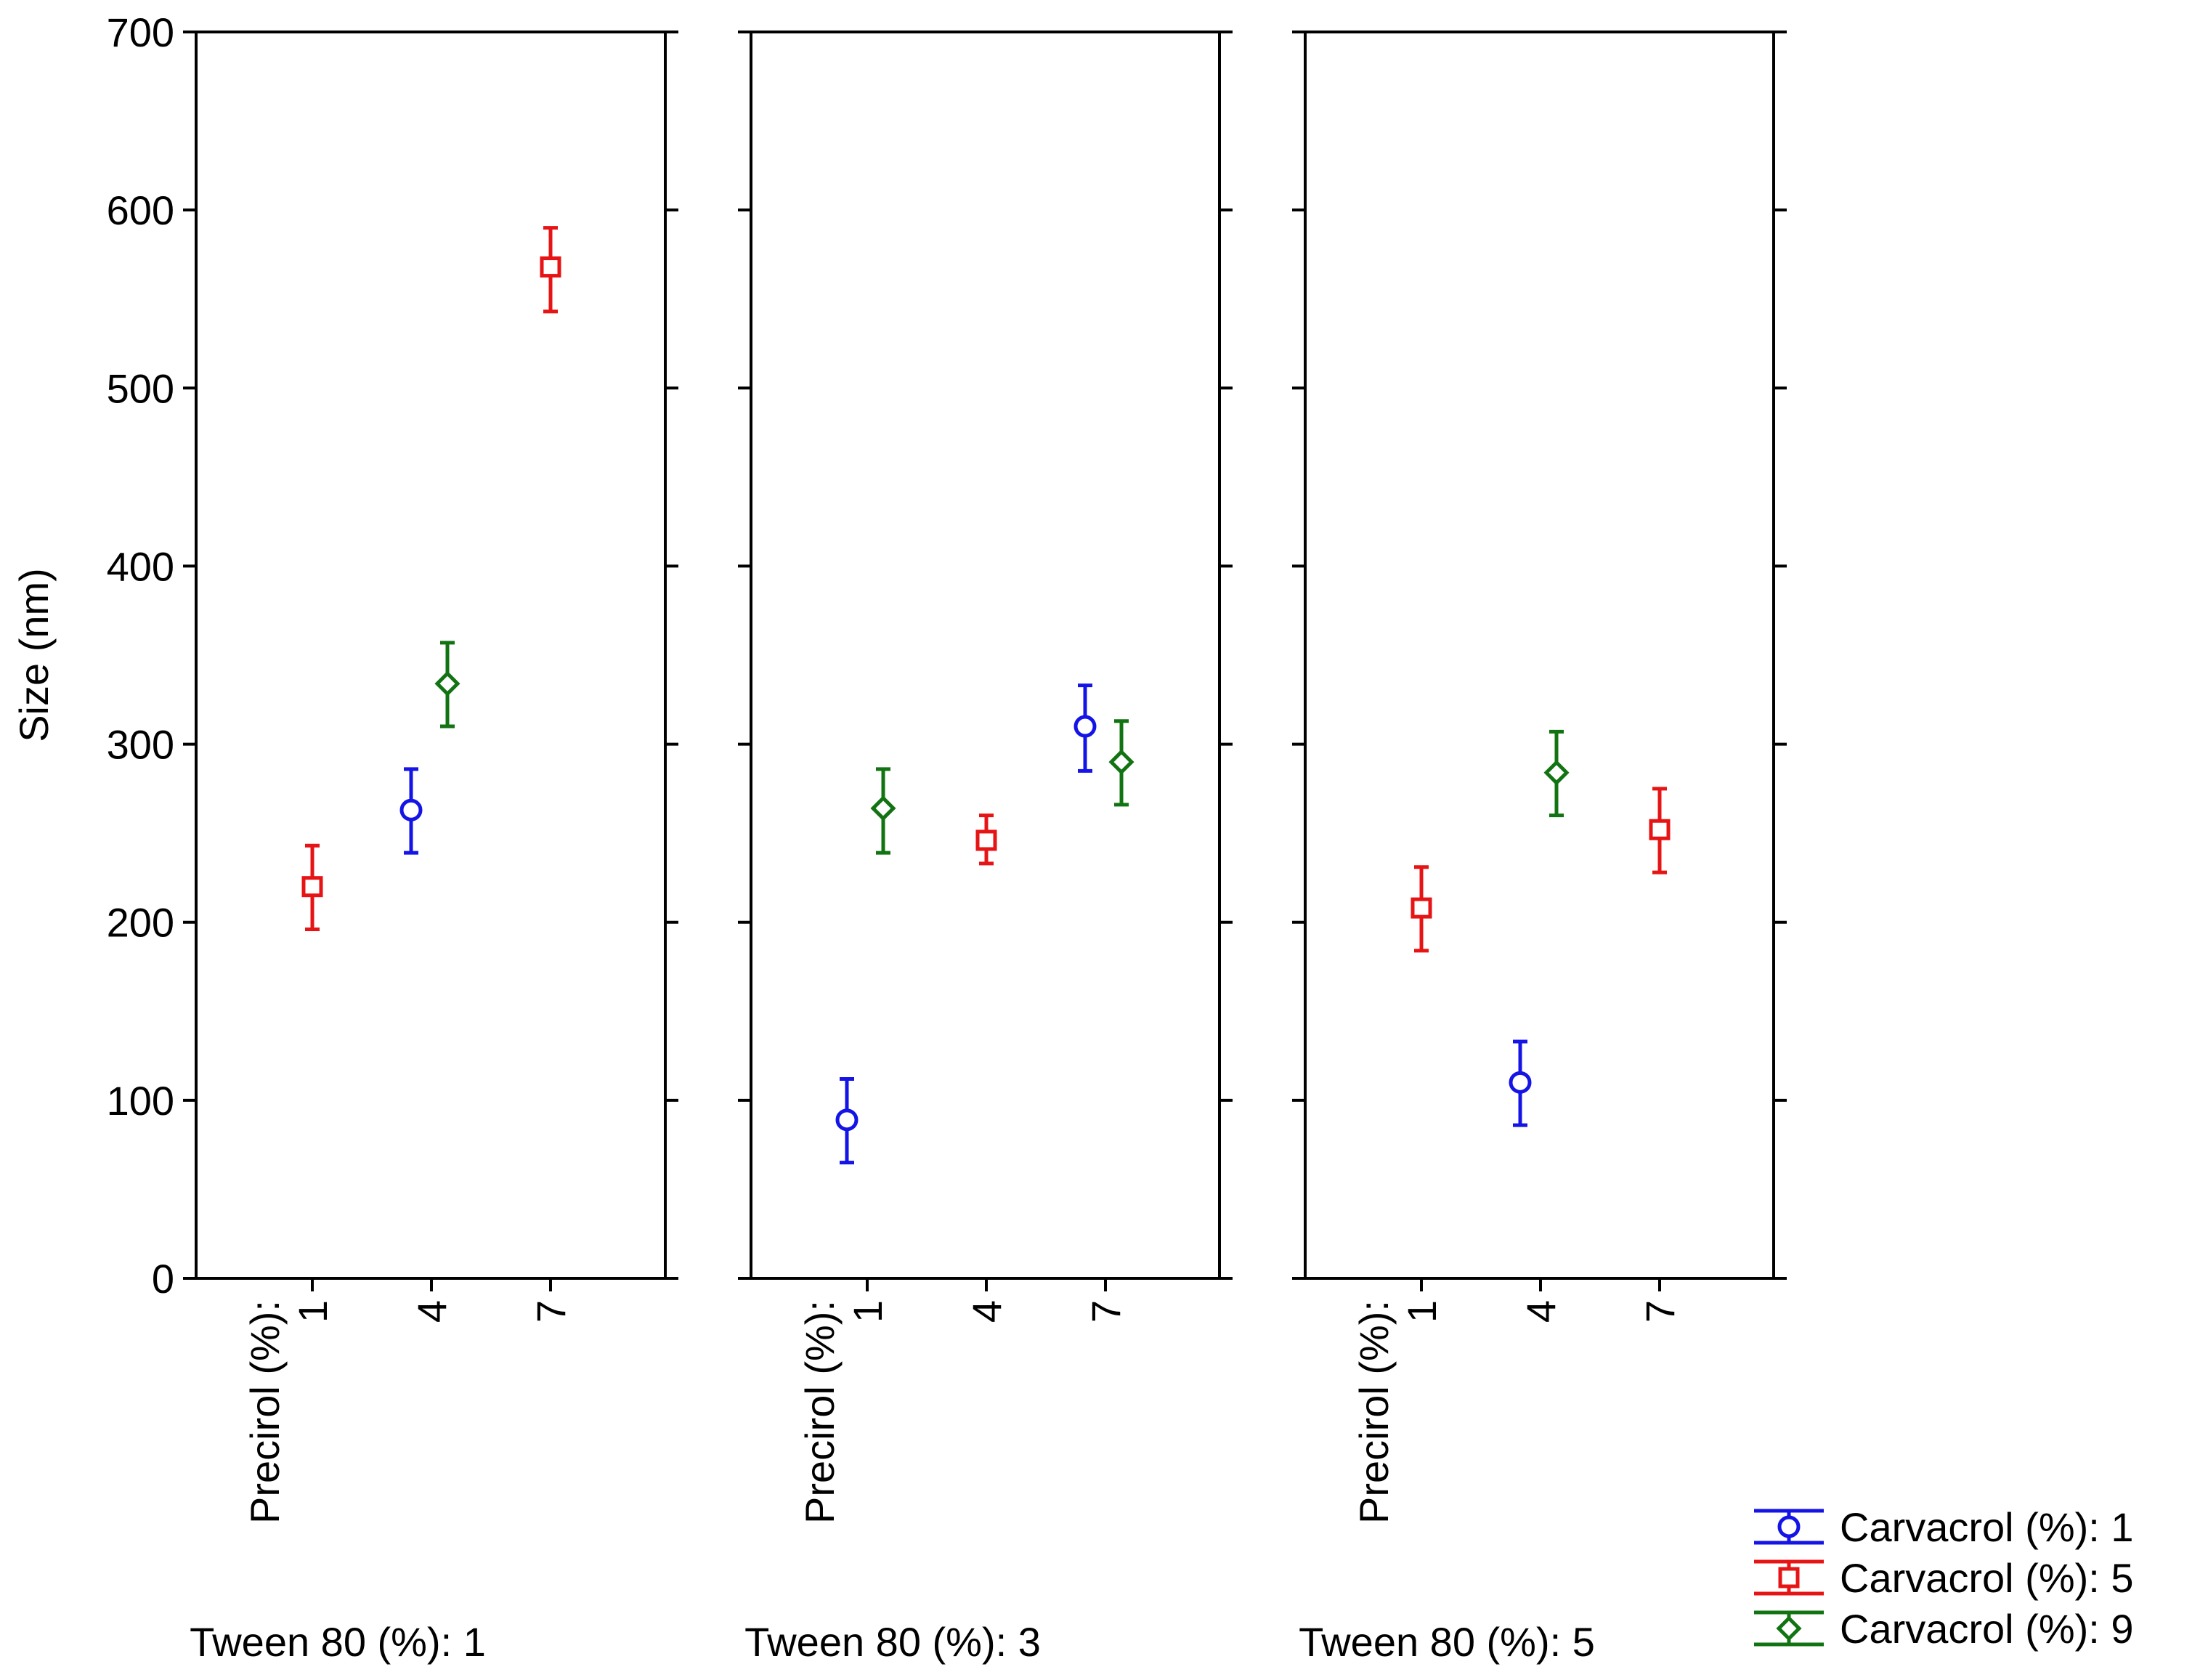 This screenshot has height=1680, width=2208. What do you see at coordinates (338, 1642) in the screenshot?
I see `panel-label: Tween 80 (%): 1` at bounding box center [338, 1642].